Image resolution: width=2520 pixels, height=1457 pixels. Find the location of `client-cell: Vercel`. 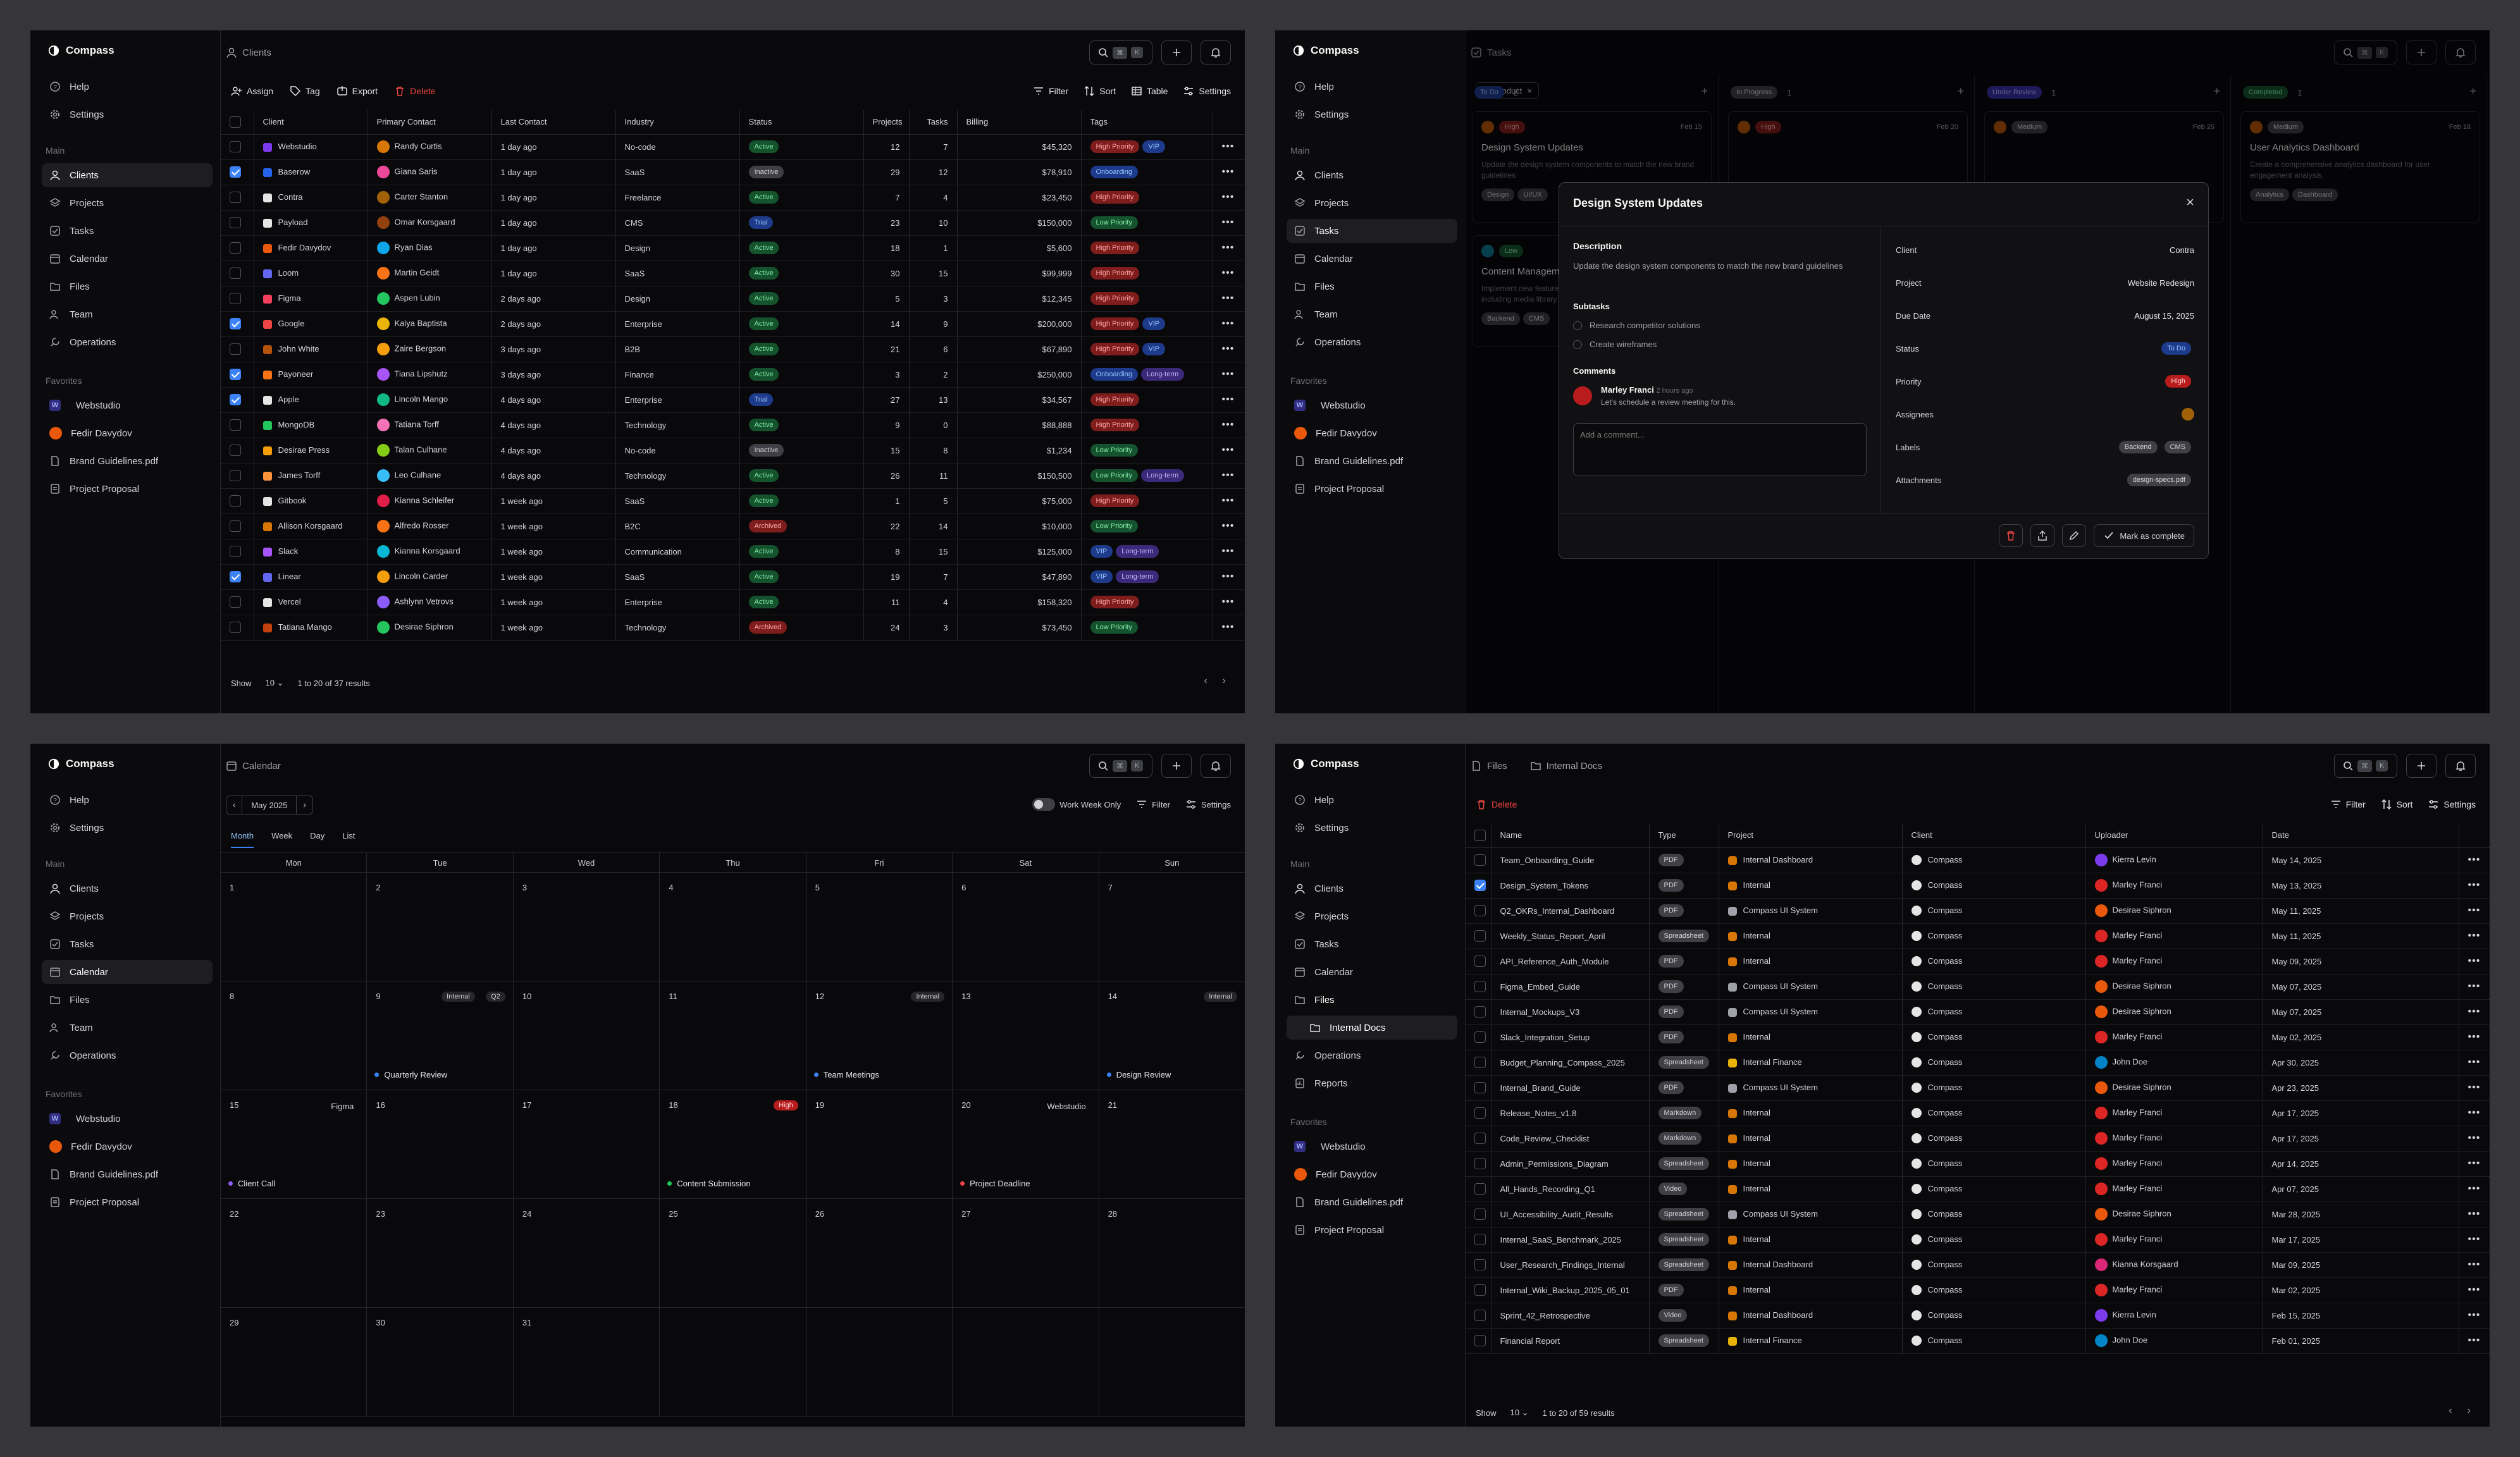

client-cell: Vercel is located at coordinates (311, 602).